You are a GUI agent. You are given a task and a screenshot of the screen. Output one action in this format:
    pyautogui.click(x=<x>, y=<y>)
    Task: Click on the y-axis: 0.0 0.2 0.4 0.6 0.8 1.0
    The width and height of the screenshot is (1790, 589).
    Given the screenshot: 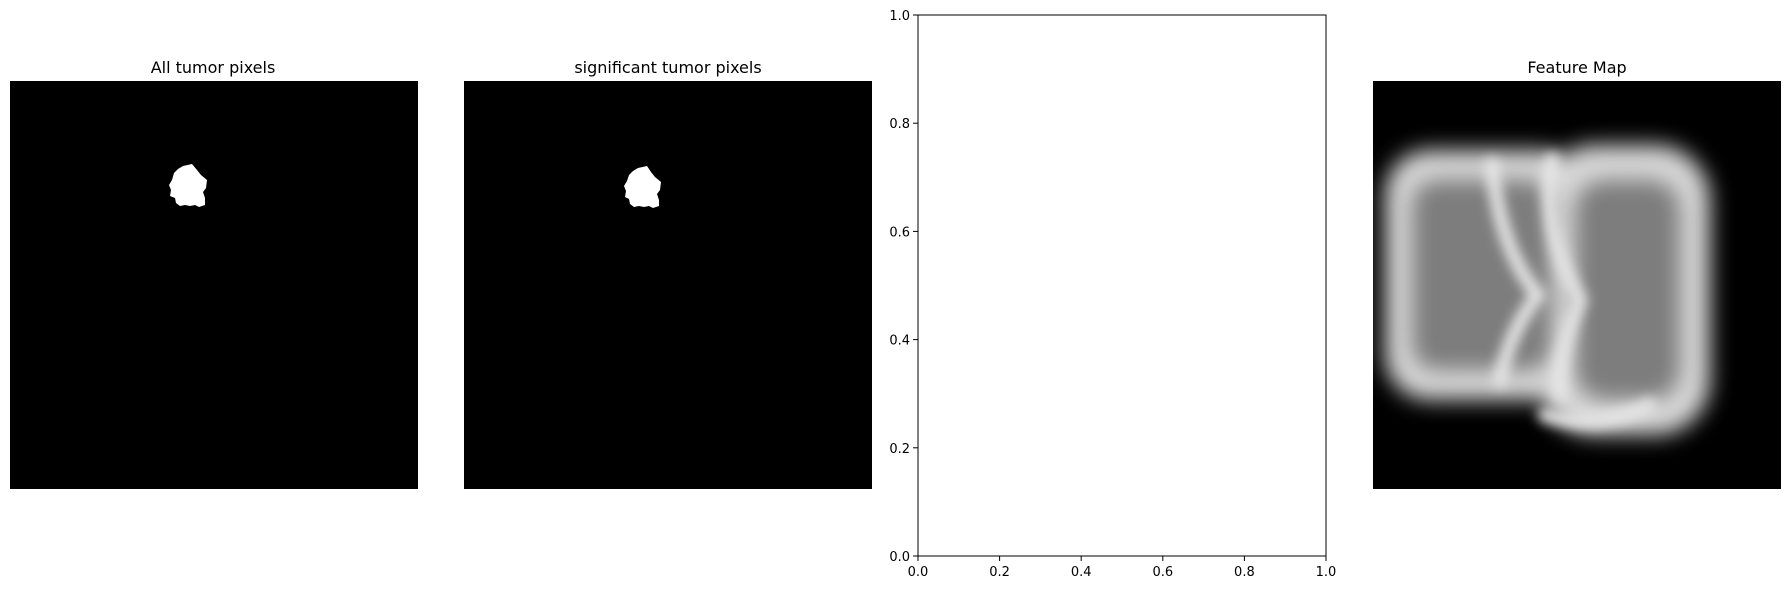 What is the action you would take?
    pyautogui.click(x=903, y=287)
    